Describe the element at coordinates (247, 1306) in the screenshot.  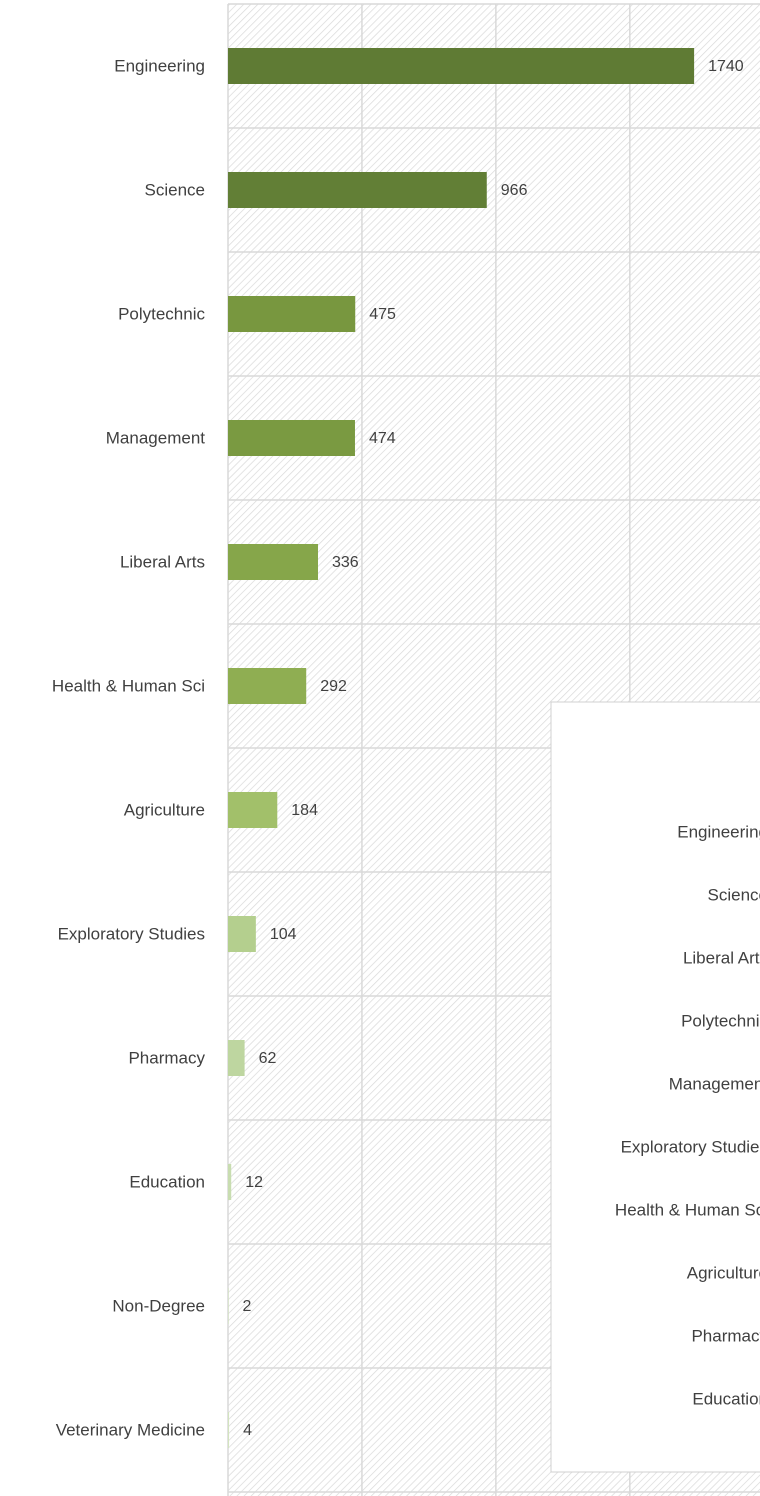
I see `value-label: 2` at that location.